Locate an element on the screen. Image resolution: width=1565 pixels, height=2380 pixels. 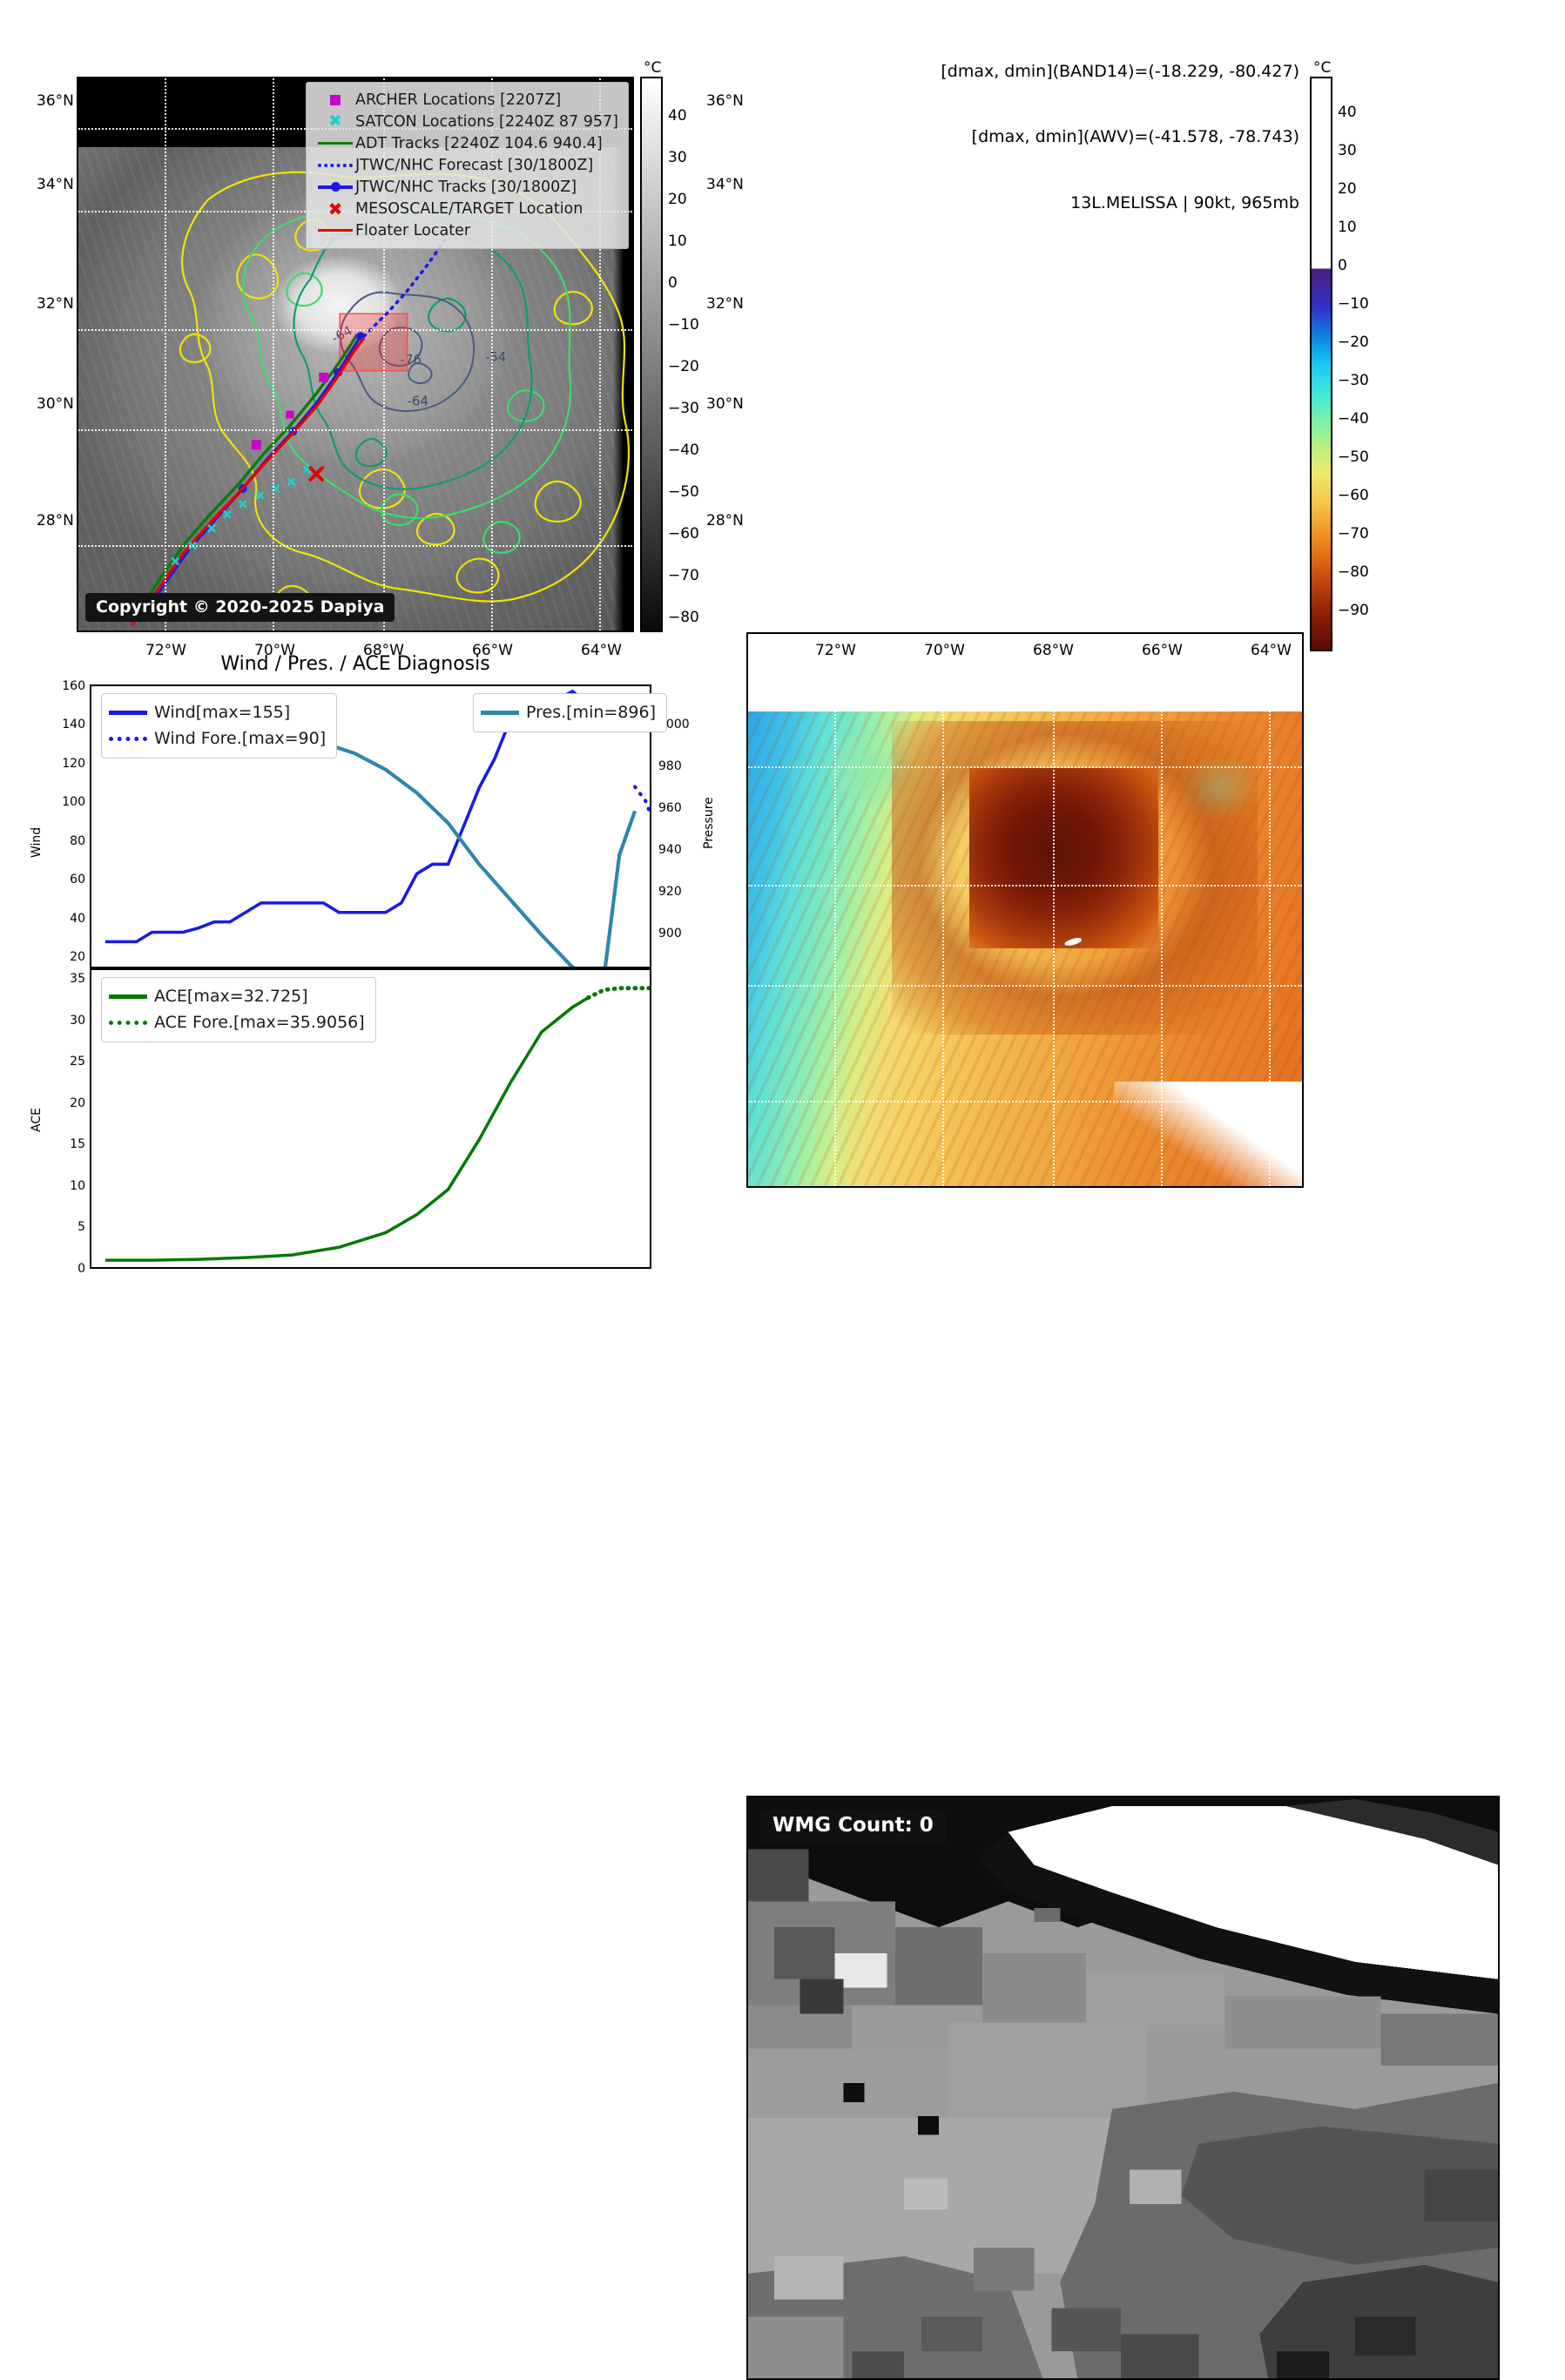
awv-lon-label-68: 68°W is located at coordinates (1053, 650).